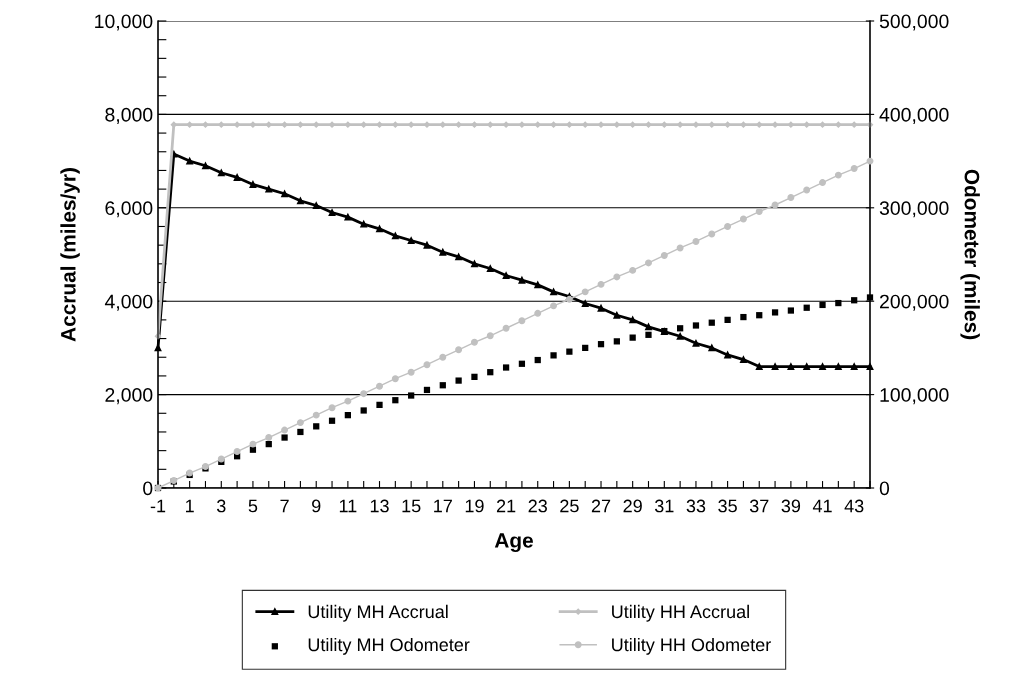  What do you see at coordinates (443, 506) in the screenshot?
I see `x-tick-label: 17` at bounding box center [443, 506].